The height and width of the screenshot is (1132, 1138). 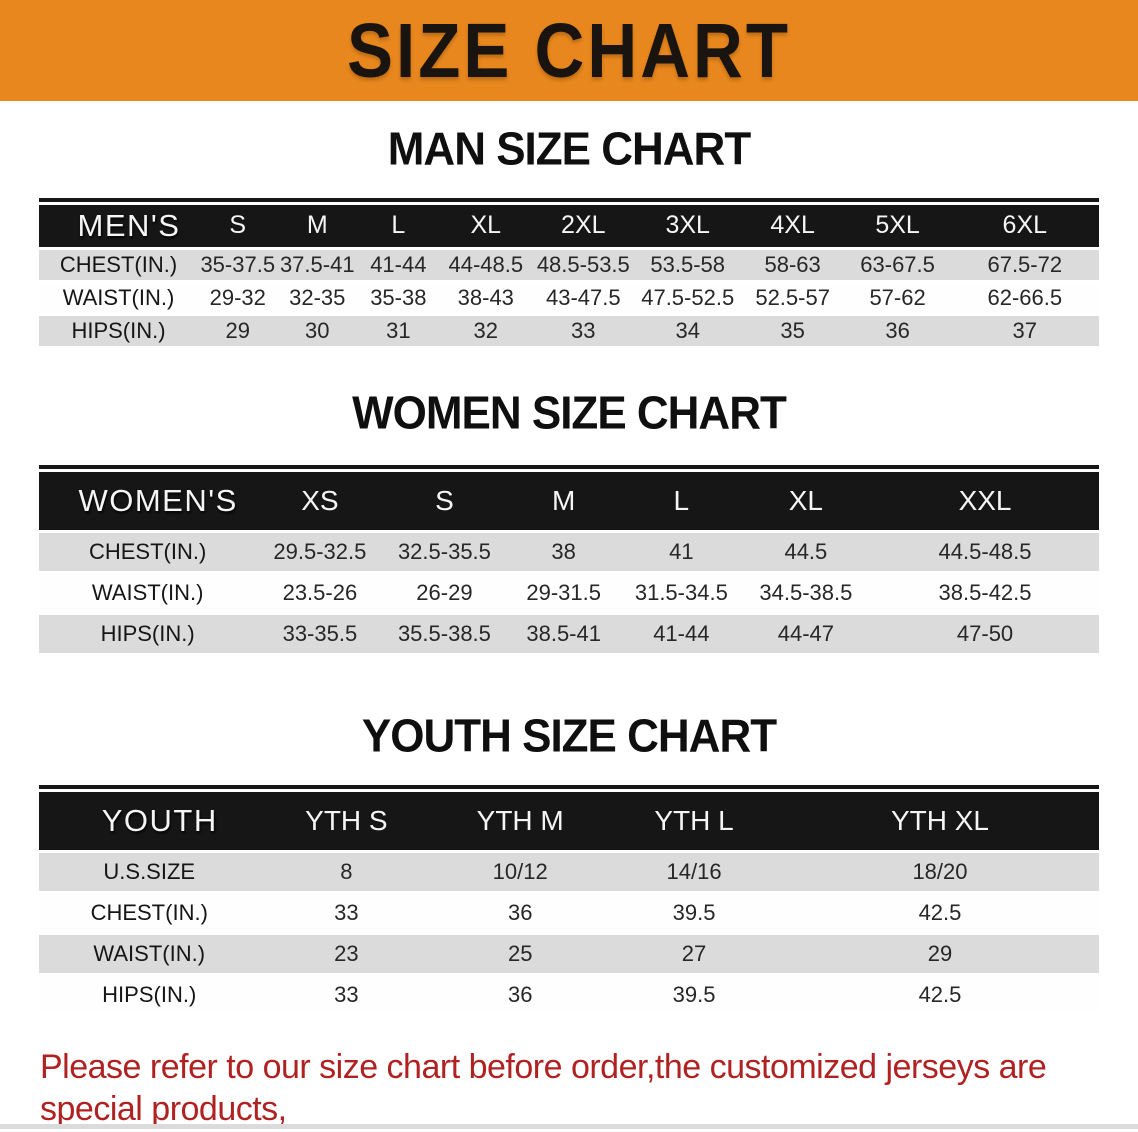 I want to click on size-column-header: 4XL, so click(x=792, y=225).